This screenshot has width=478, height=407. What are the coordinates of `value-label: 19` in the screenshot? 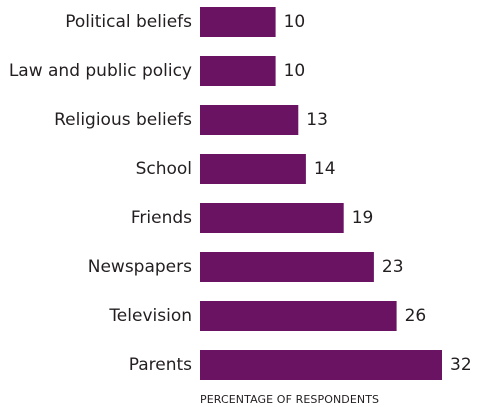 It's located at (363, 218).